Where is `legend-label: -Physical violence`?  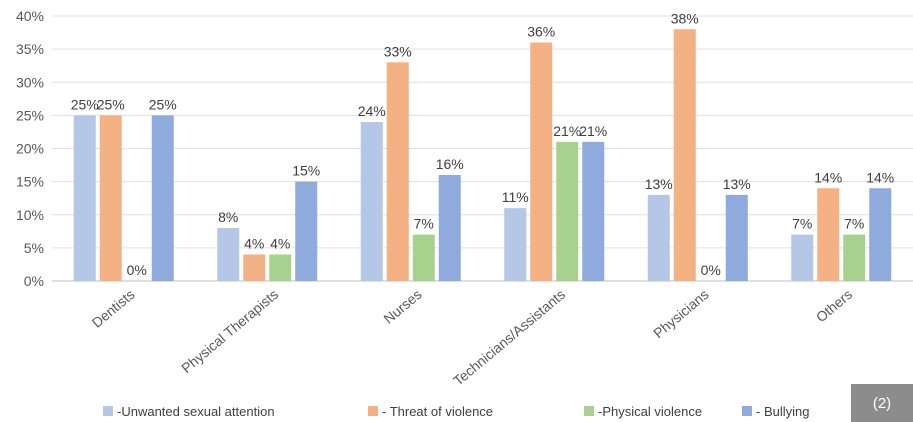 legend-label: -Physical violence is located at coordinates (650, 411).